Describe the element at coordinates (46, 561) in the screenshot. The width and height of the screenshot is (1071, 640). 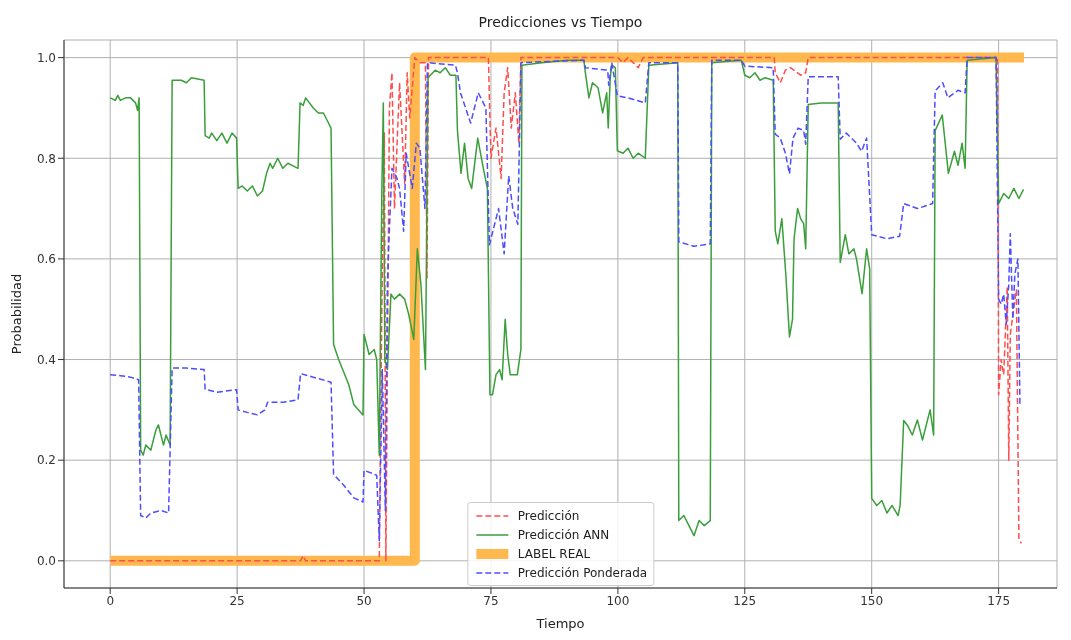
I see `y-tick-label: 0.0` at that location.